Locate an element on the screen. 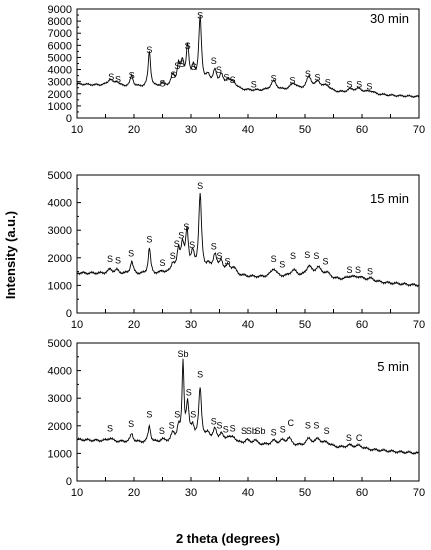 The width and height of the screenshot is (431, 550). peak-label: C is located at coordinates (359, 438).